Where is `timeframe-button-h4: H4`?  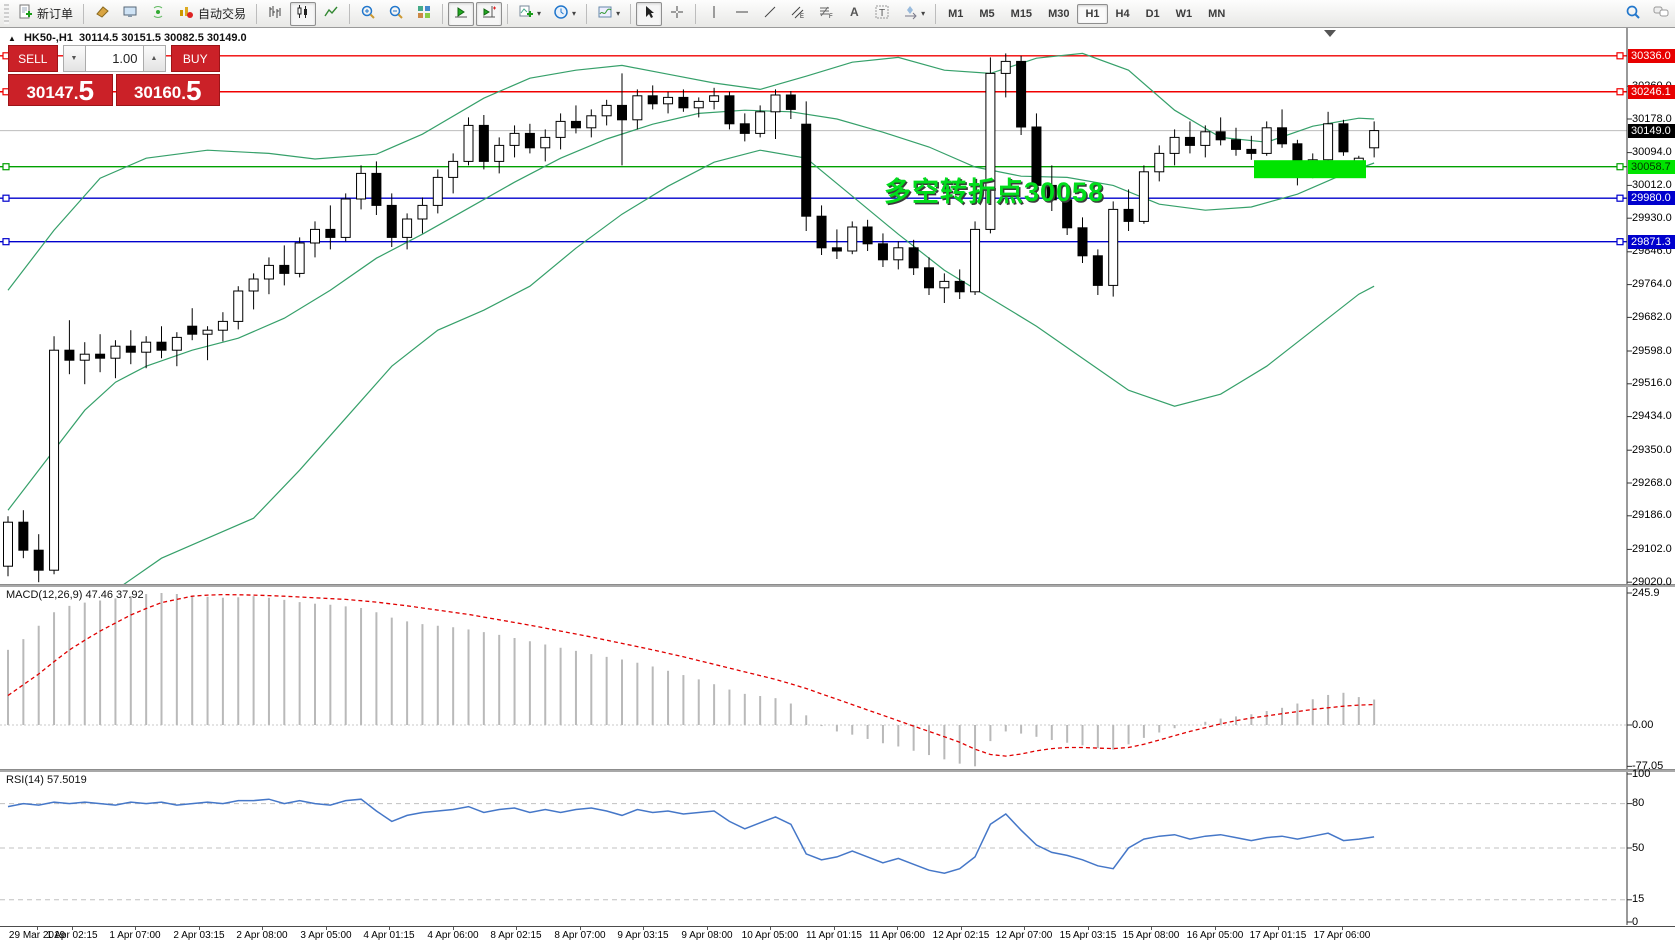 timeframe-button-h4: H4 is located at coordinates (1122, 13).